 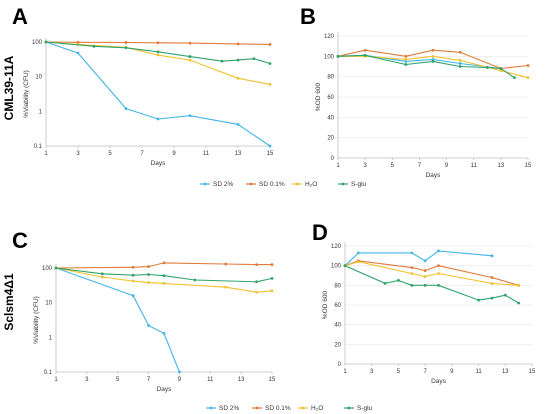 I want to click on y-tick-label-d: 40, so click(x=337, y=326).